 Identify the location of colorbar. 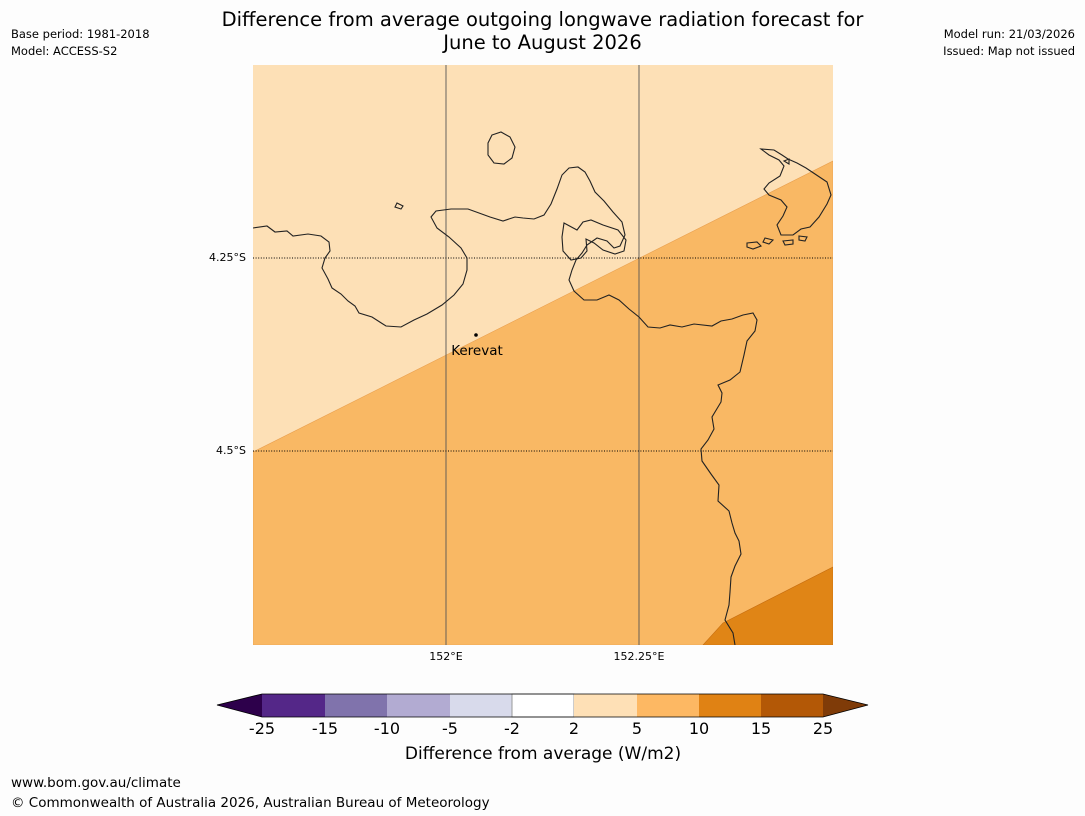
(542, 705).